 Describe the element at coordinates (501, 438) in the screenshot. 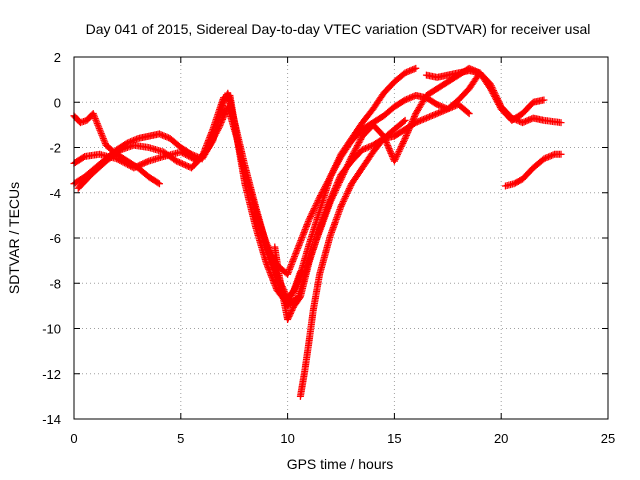

I see `x-tick-label: 20` at that location.